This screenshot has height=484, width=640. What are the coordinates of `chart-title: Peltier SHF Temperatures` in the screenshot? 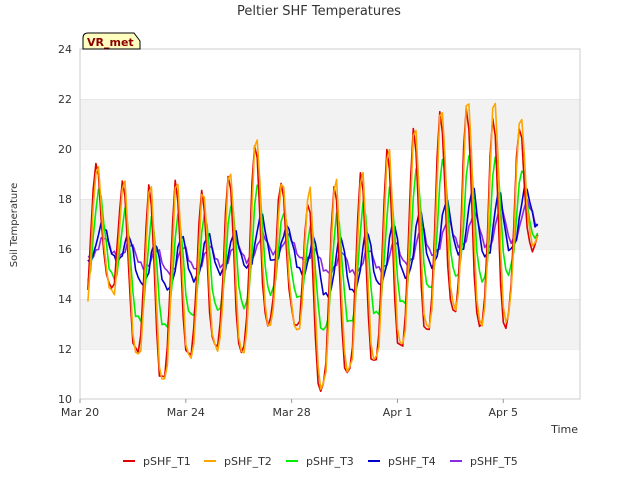 It's located at (319, 11).